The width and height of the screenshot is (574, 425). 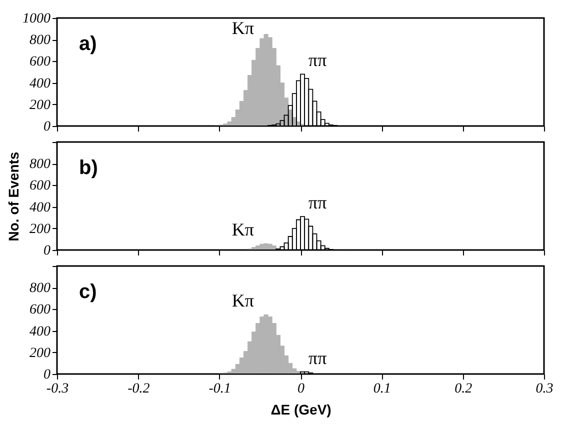 I want to click on x-tick-label: 0.3, so click(x=545, y=389).